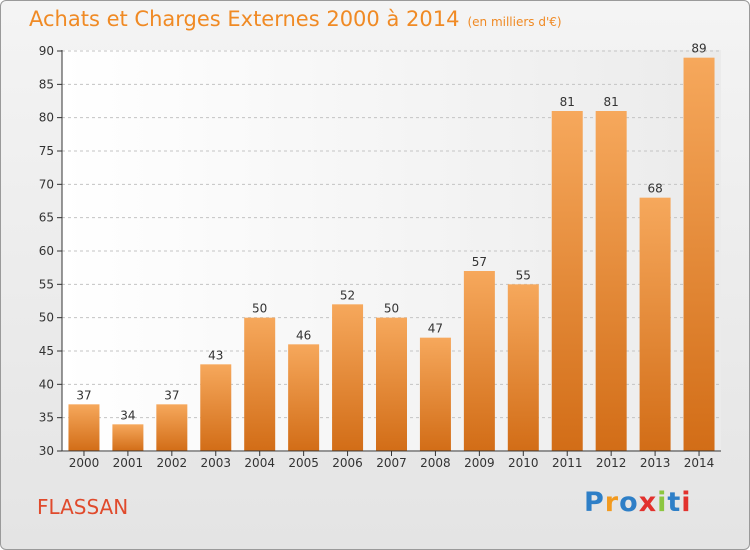 The width and height of the screenshot is (750, 550). I want to click on y-tick-label: 50, so click(46, 318).